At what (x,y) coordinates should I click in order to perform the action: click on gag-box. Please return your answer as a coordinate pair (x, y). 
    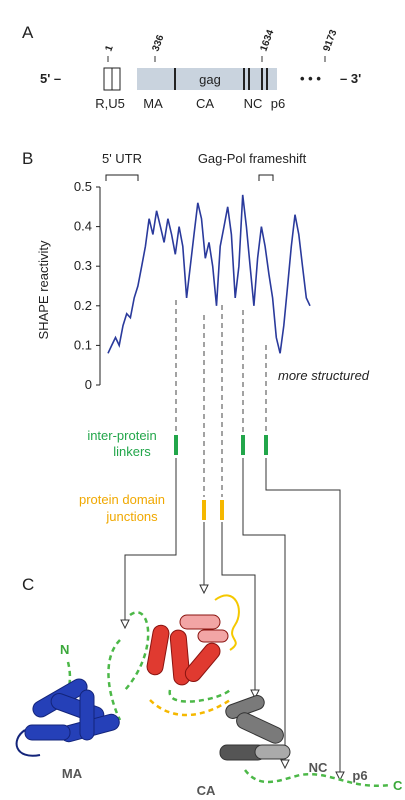
    Looking at the image, I should click on (207, 79).